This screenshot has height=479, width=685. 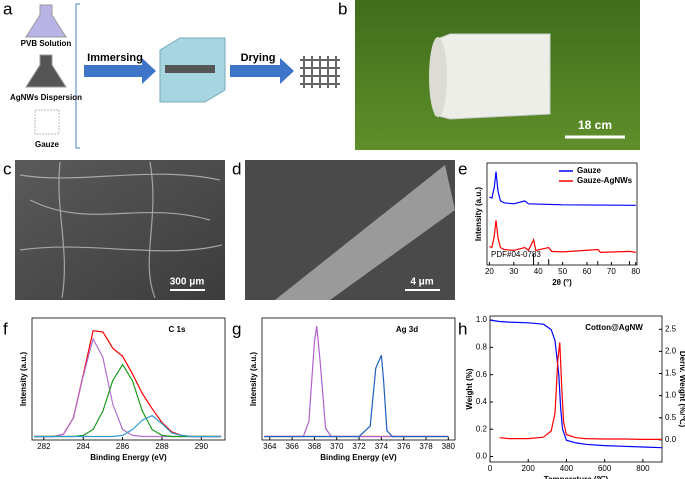 I want to click on x-tick-label: 372, so click(x=359, y=446).